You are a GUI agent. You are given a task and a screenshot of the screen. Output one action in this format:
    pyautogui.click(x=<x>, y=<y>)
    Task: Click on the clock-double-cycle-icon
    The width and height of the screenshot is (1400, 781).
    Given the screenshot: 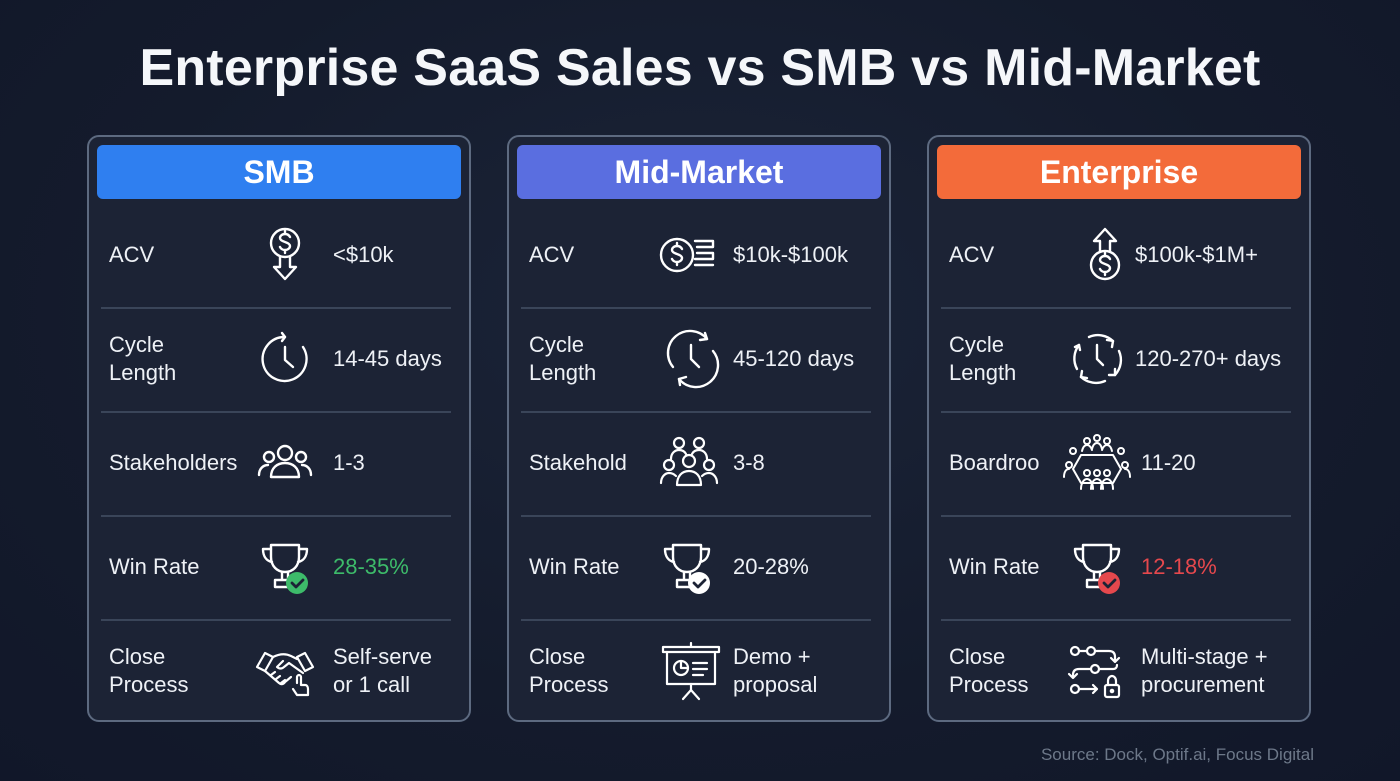 What is the action you would take?
    pyautogui.click(x=1097, y=359)
    